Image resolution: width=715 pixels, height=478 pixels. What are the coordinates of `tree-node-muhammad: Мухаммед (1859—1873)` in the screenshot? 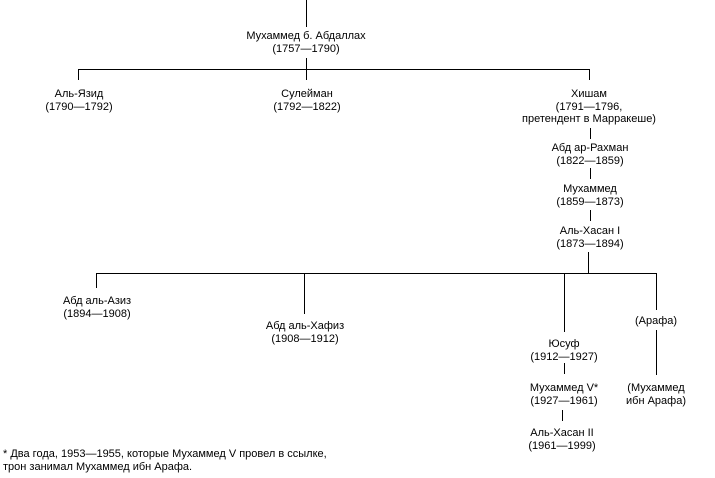 It's located at (589, 195).